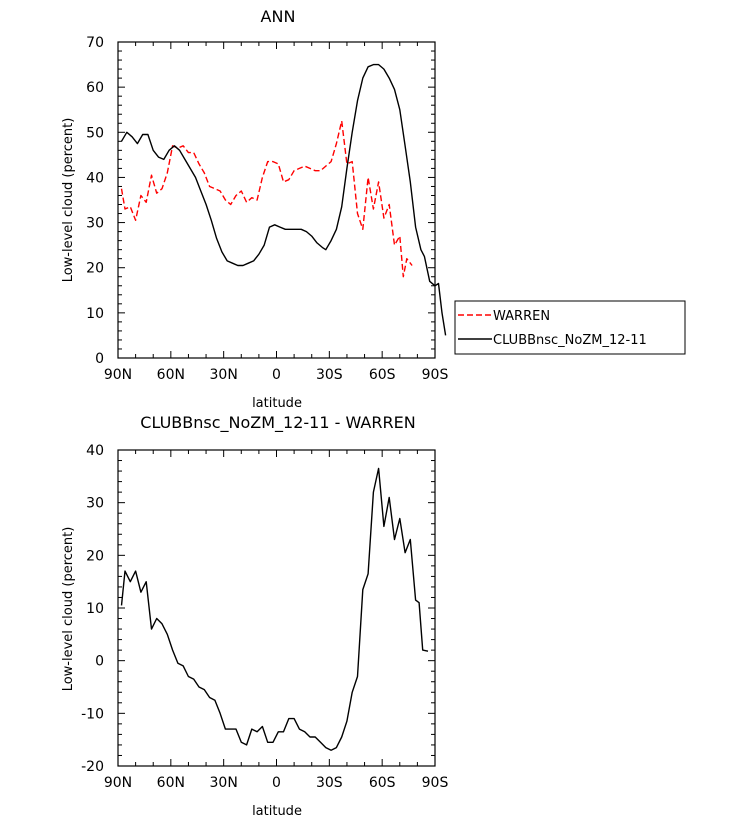 The width and height of the screenshot is (733, 823). Describe the element at coordinates (171, 783) in the screenshot. I see `bottom-x-tick-label: 60N` at that location.